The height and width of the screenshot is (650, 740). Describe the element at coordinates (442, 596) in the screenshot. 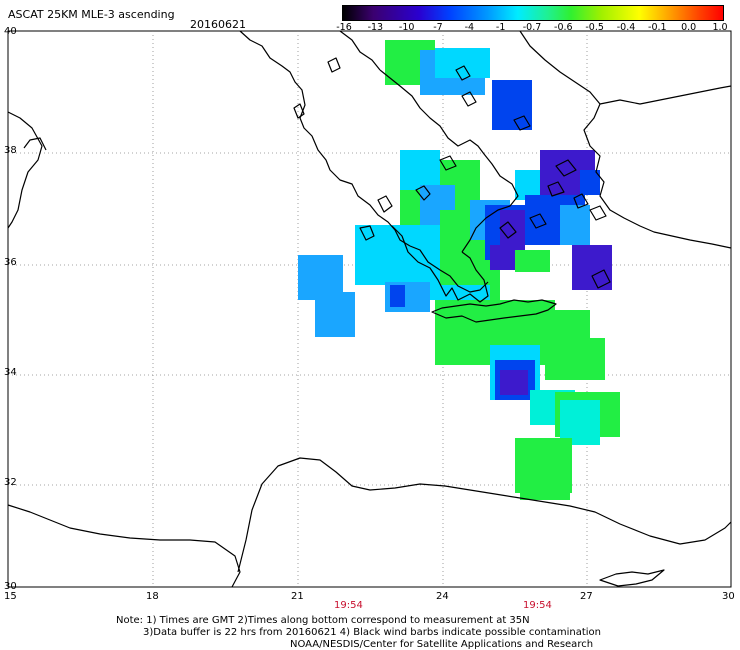

I see `lon-label: 24` at that location.